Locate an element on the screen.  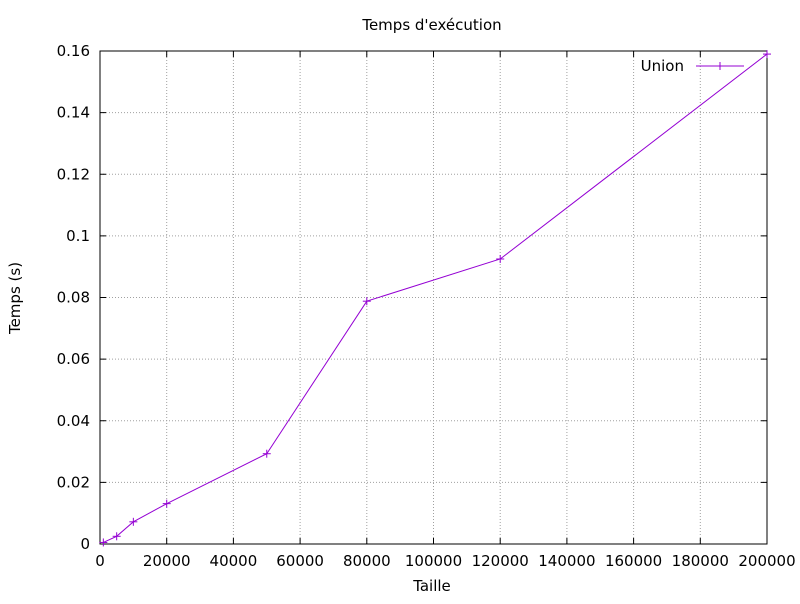
y-tick-label: 0.14 is located at coordinates (73, 113).